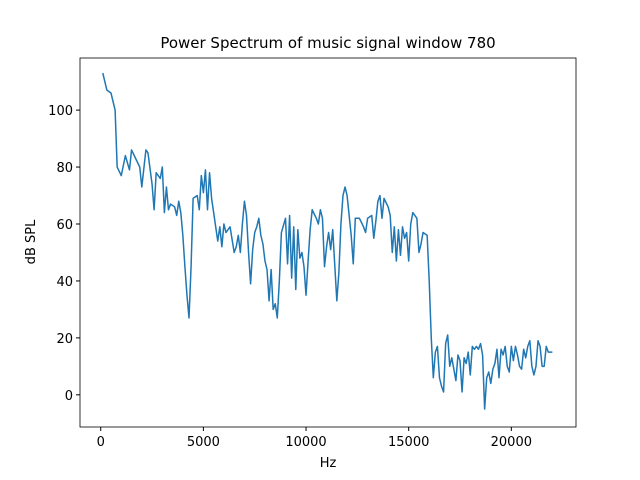  Describe the element at coordinates (64, 339) in the screenshot. I see `y-tick-label: 20` at that location.